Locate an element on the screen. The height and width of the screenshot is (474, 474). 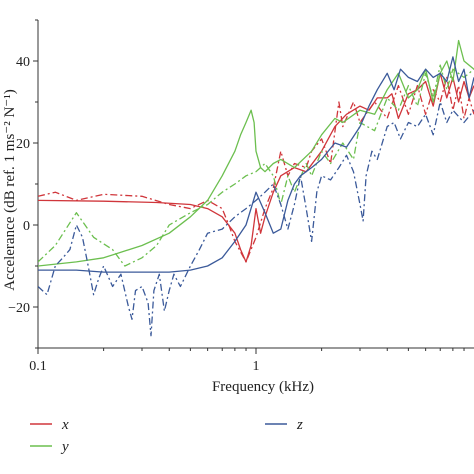
legend-label-y: y is located at coordinates (64, 447).